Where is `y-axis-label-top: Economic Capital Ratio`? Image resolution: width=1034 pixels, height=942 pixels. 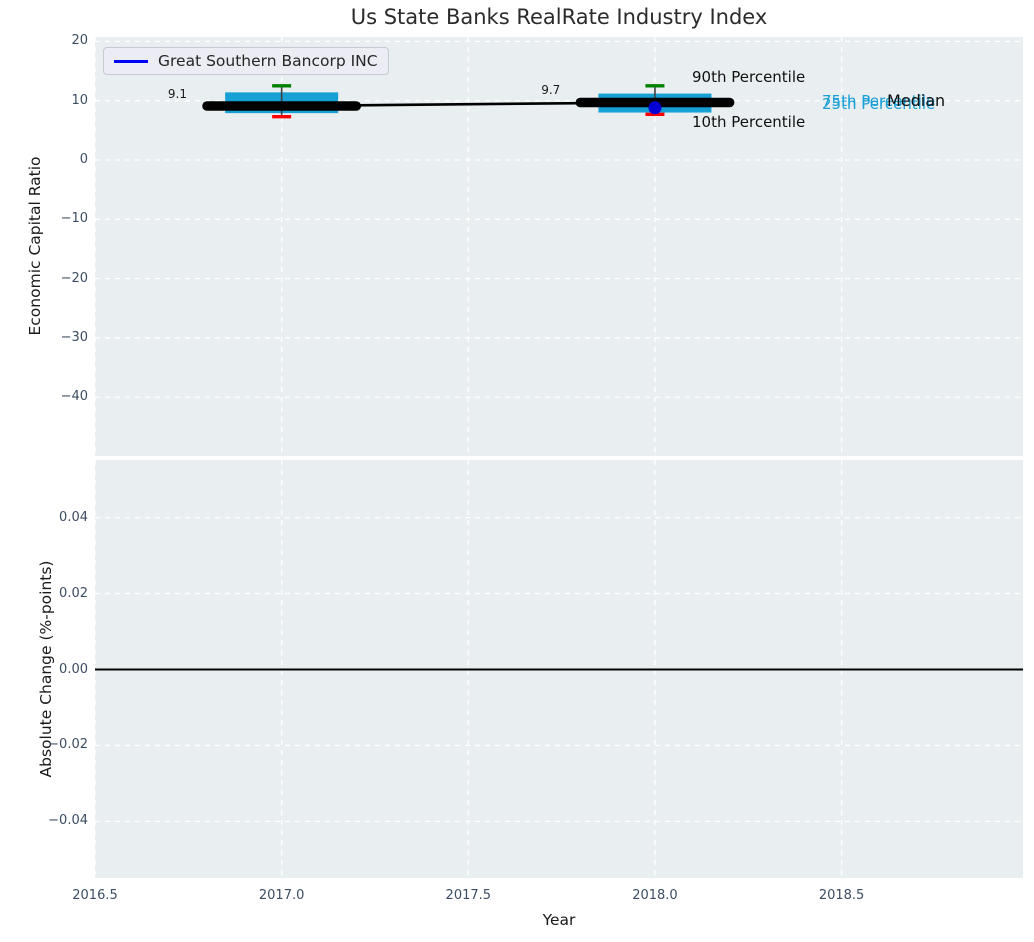 y-axis-label-top: Economic Capital Ratio is located at coordinates (35, 246).